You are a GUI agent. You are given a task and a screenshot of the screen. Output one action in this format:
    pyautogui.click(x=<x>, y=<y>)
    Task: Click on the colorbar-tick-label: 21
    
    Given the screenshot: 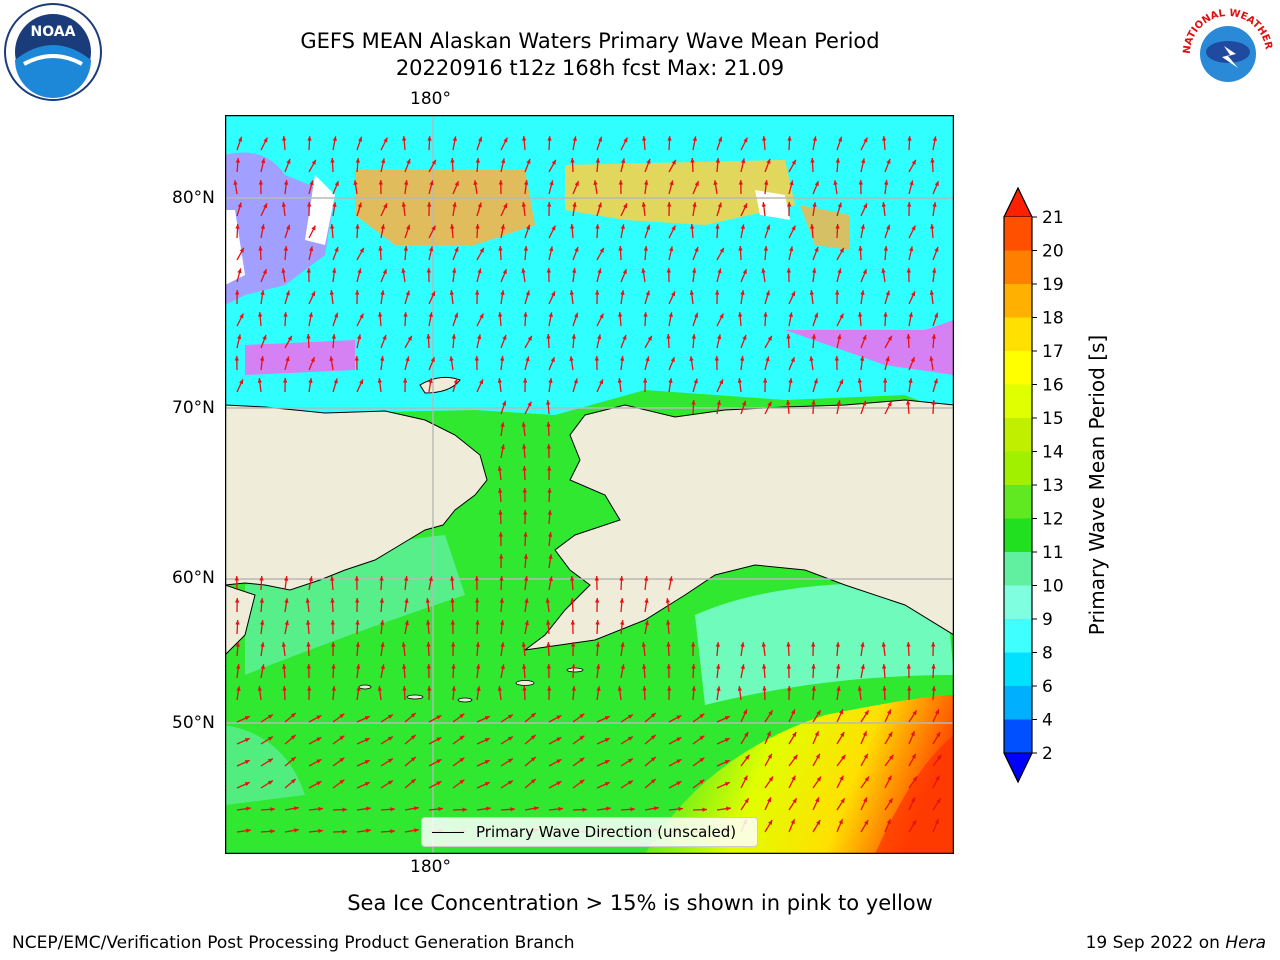 What is the action you would take?
    pyautogui.click(x=1053, y=218)
    